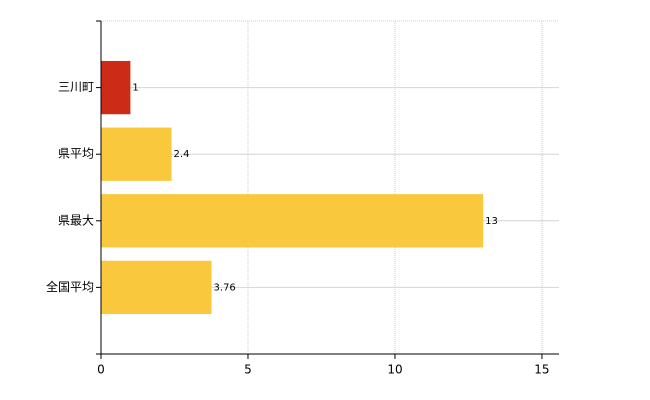 The image size is (650, 400). I want to click on value-label: 13, so click(491, 221).